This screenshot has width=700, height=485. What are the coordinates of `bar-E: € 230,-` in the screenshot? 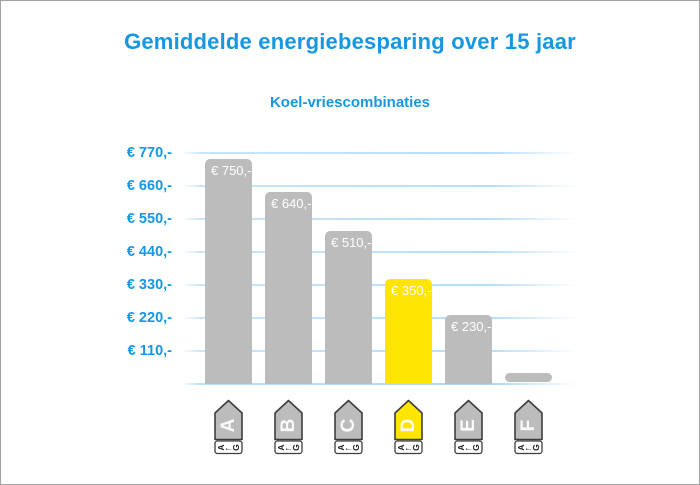 It's located at (468, 349).